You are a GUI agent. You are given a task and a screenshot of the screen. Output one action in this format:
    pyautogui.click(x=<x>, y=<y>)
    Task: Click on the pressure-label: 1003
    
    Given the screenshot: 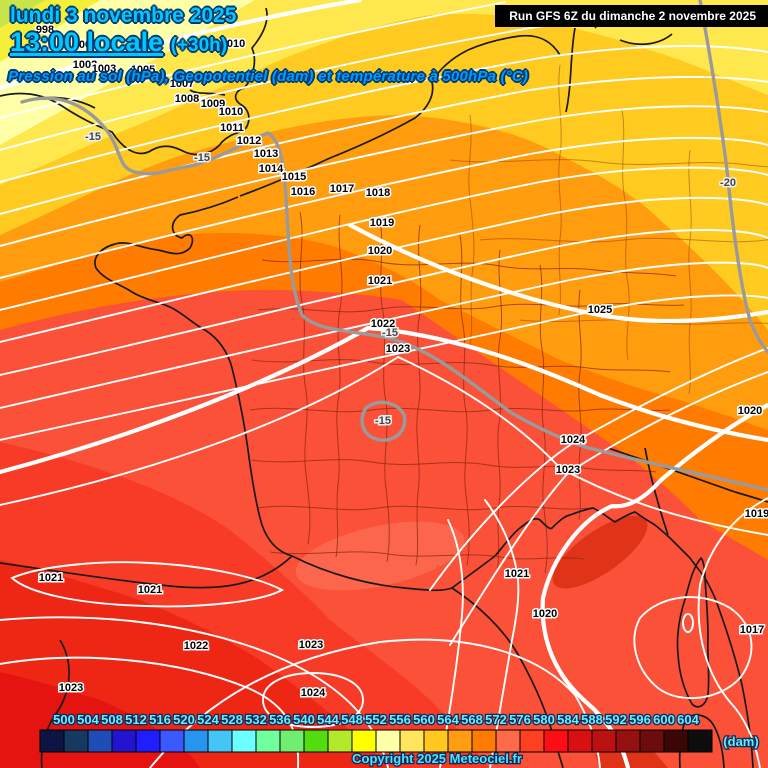 What is the action you would take?
    pyautogui.click(x=104, y=69)
    